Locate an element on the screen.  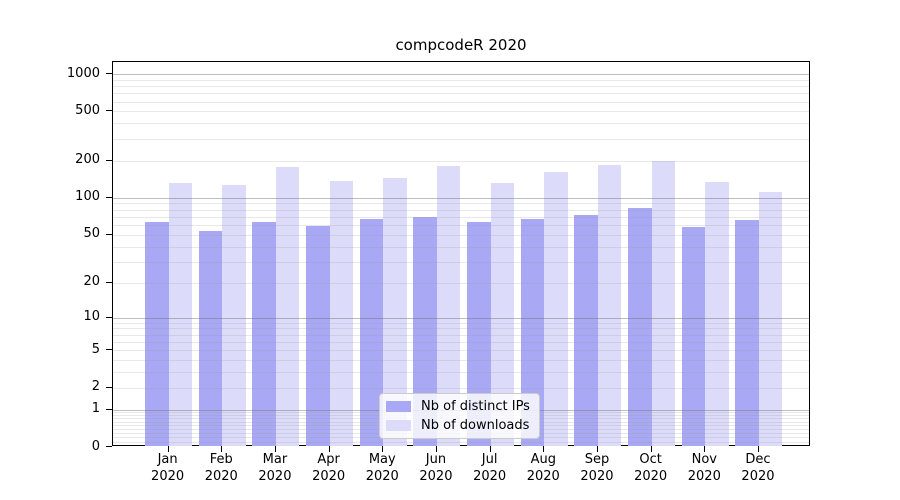
bar-downloads-aug is located at coordinates (556, 308).